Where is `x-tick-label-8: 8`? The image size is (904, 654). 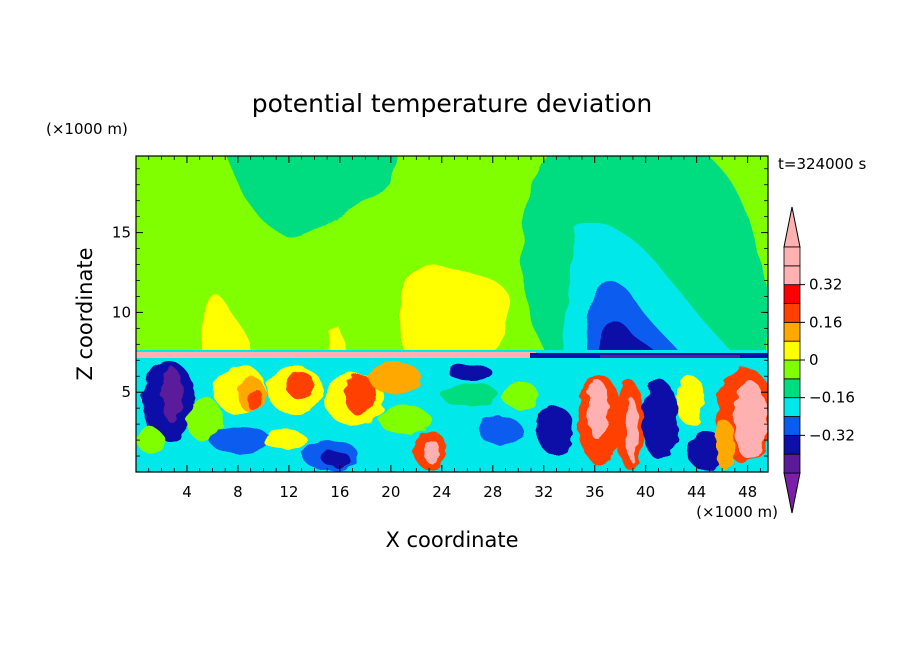 x-tick-label-8: 8 is located at coordinates (238, 492).